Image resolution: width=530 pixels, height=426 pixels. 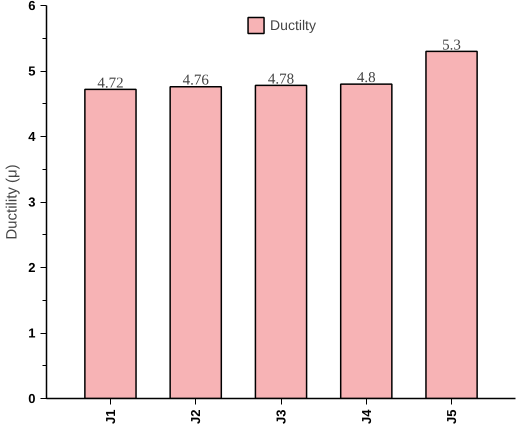 I want to click on data-label: 5.3, so click(x=451, y=45).